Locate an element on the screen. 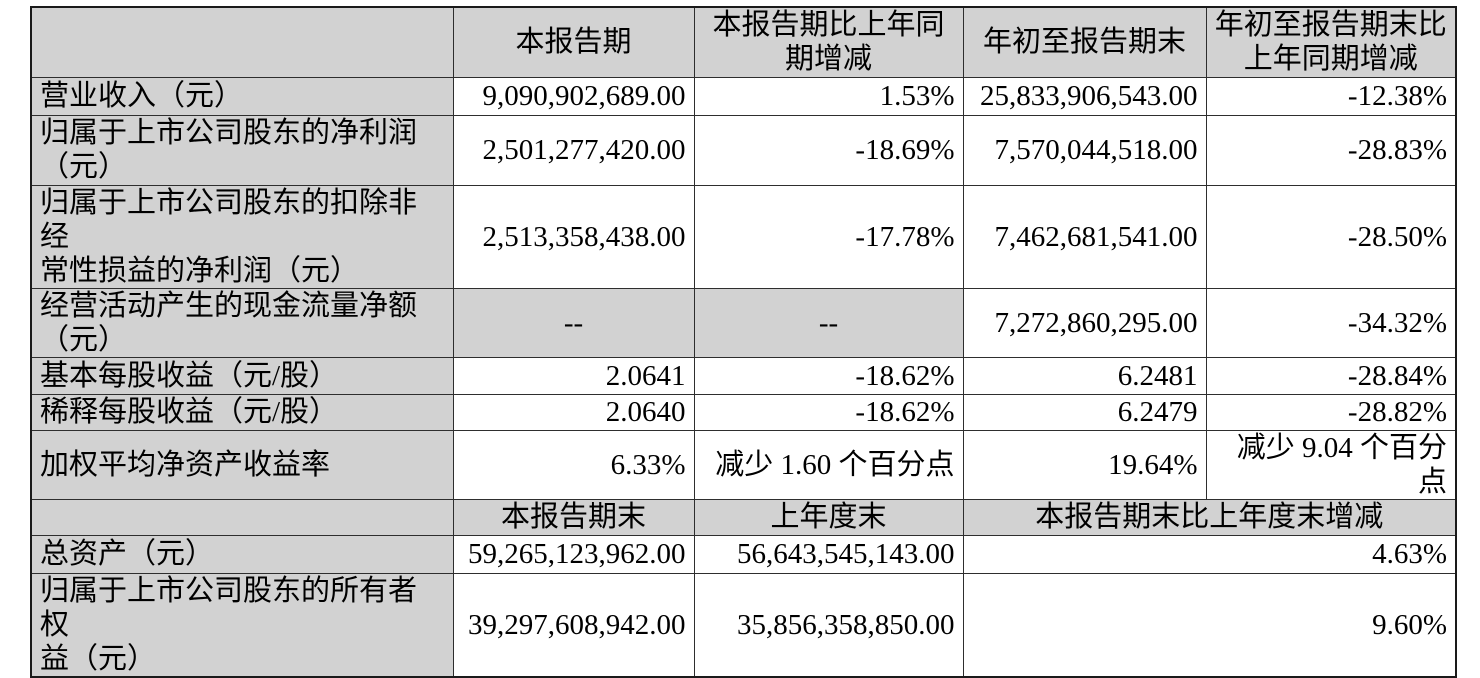 Image resolution: width=1480 pixels, height=678 pixels. value-cell: -18.69% is located at coordinates (828, 150).